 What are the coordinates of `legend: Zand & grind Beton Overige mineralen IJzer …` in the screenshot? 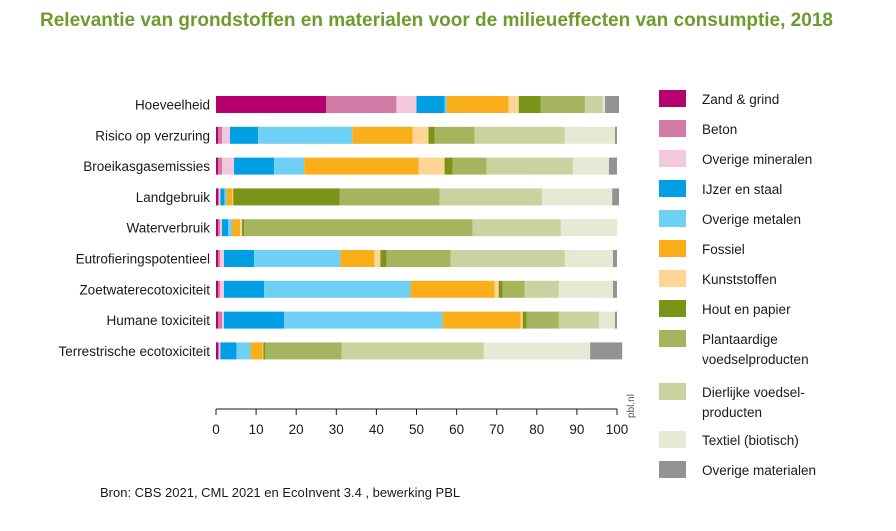 It's located at (737, 284).